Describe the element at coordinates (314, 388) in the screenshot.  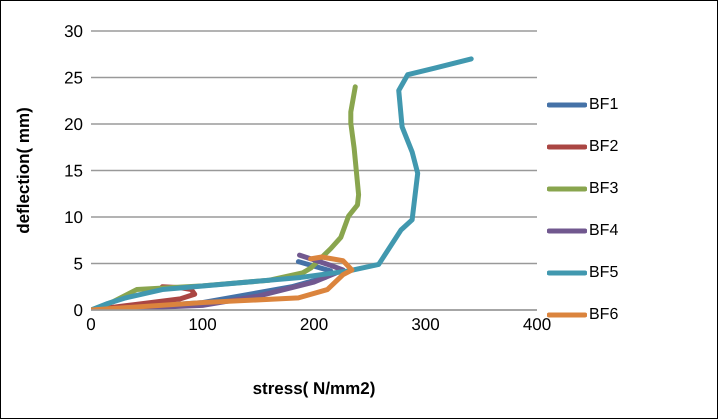
I see `x-axis-title: stress( N/mm2)` at that location.